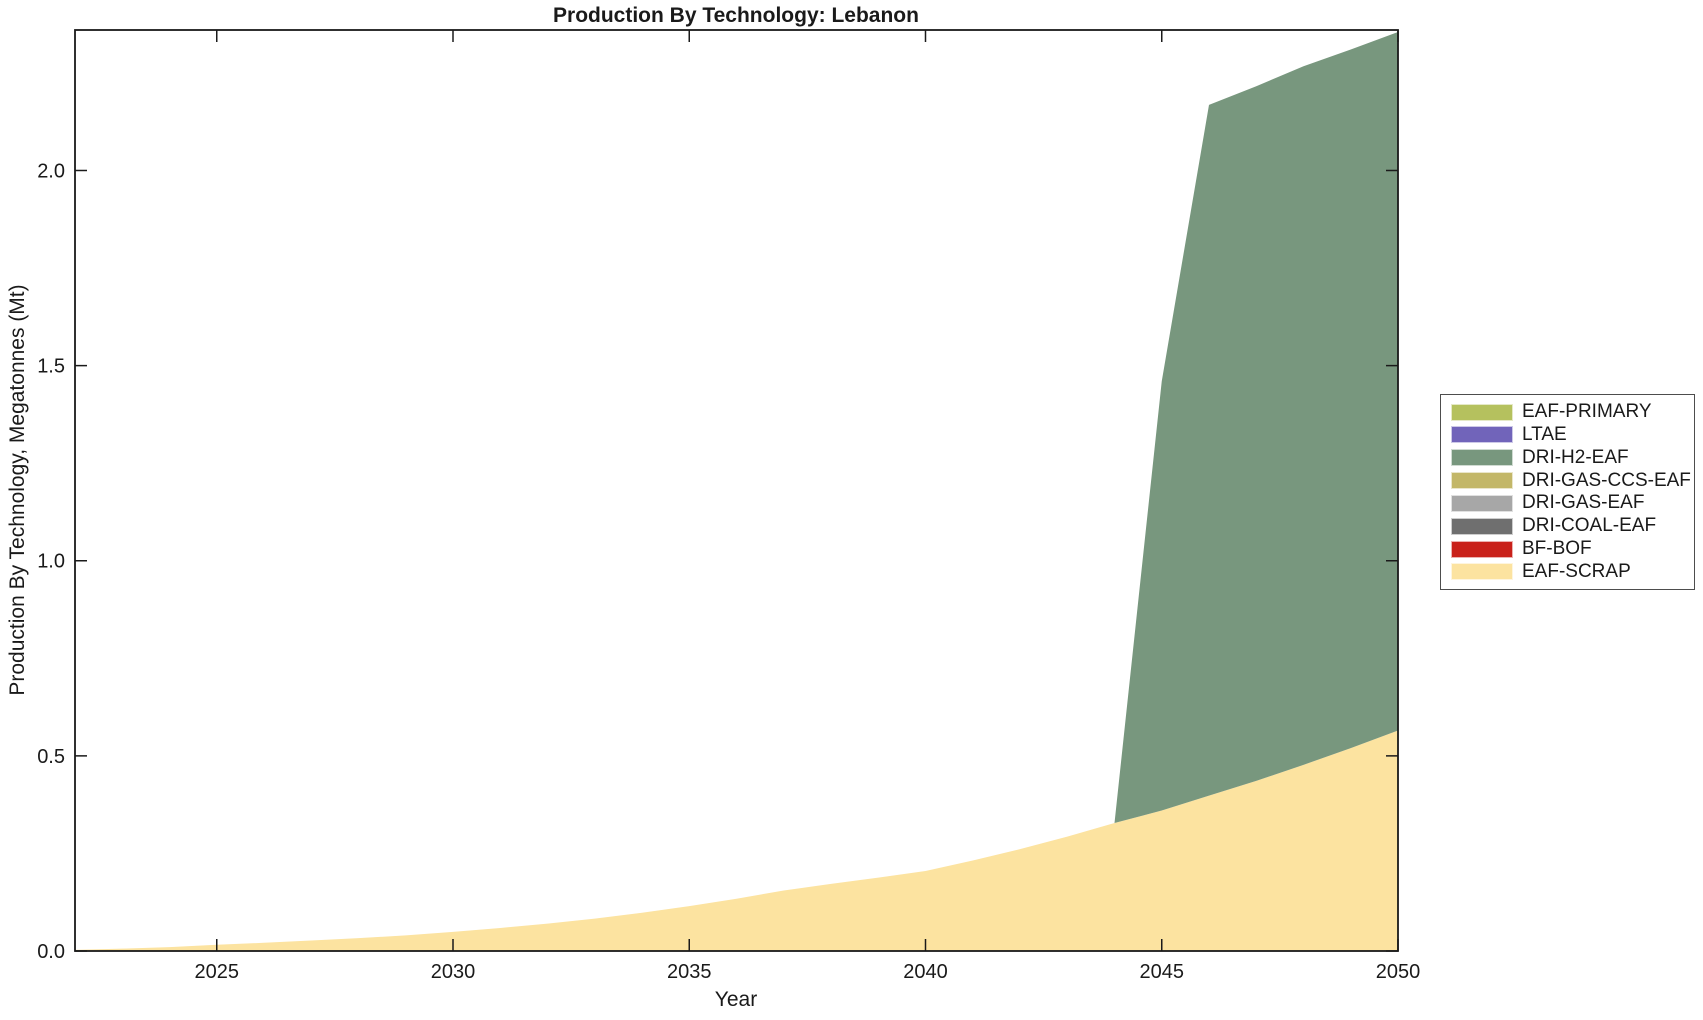 The width and height of the screenshot is (1703, 1020). Describe the element at coordinates (1162, 972) in the screenshot. I see `x-tick-label: 2045` at that location.